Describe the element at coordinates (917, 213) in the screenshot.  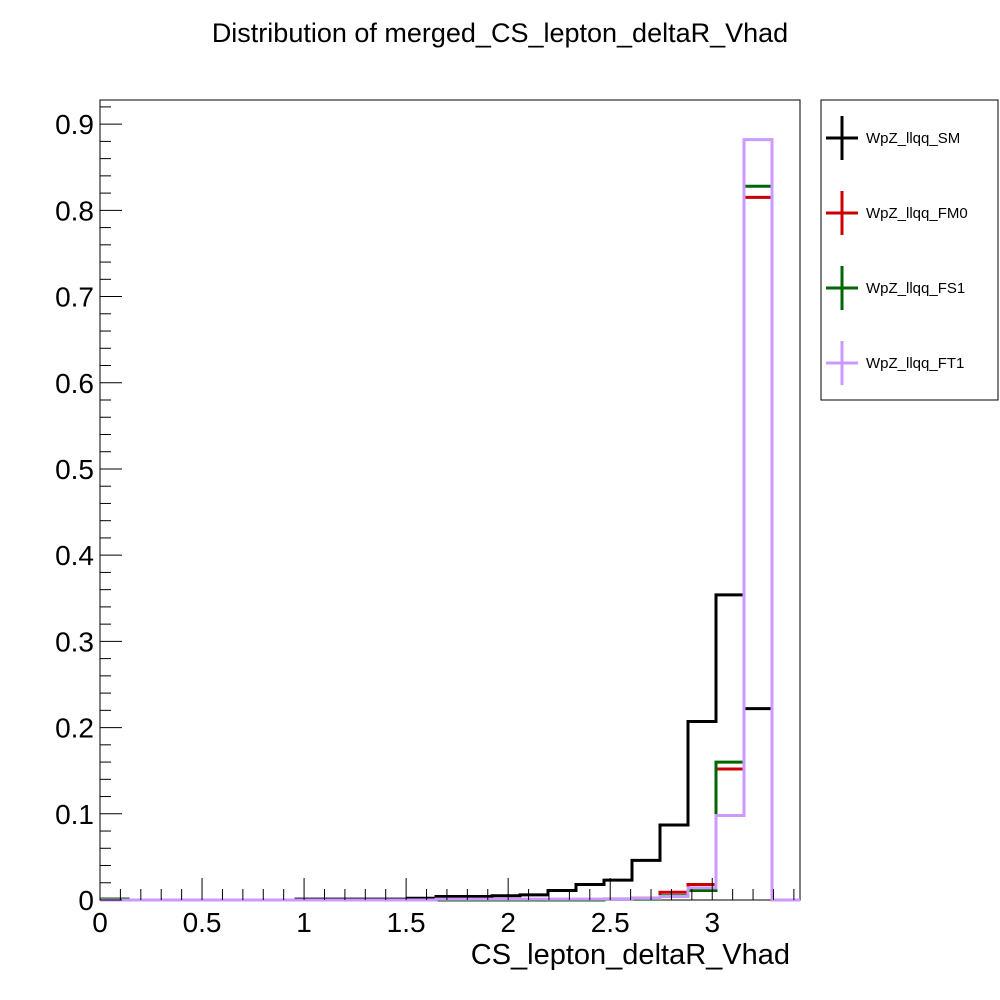
I see `legend-label: WpZ_llqq_FM0` at that location.